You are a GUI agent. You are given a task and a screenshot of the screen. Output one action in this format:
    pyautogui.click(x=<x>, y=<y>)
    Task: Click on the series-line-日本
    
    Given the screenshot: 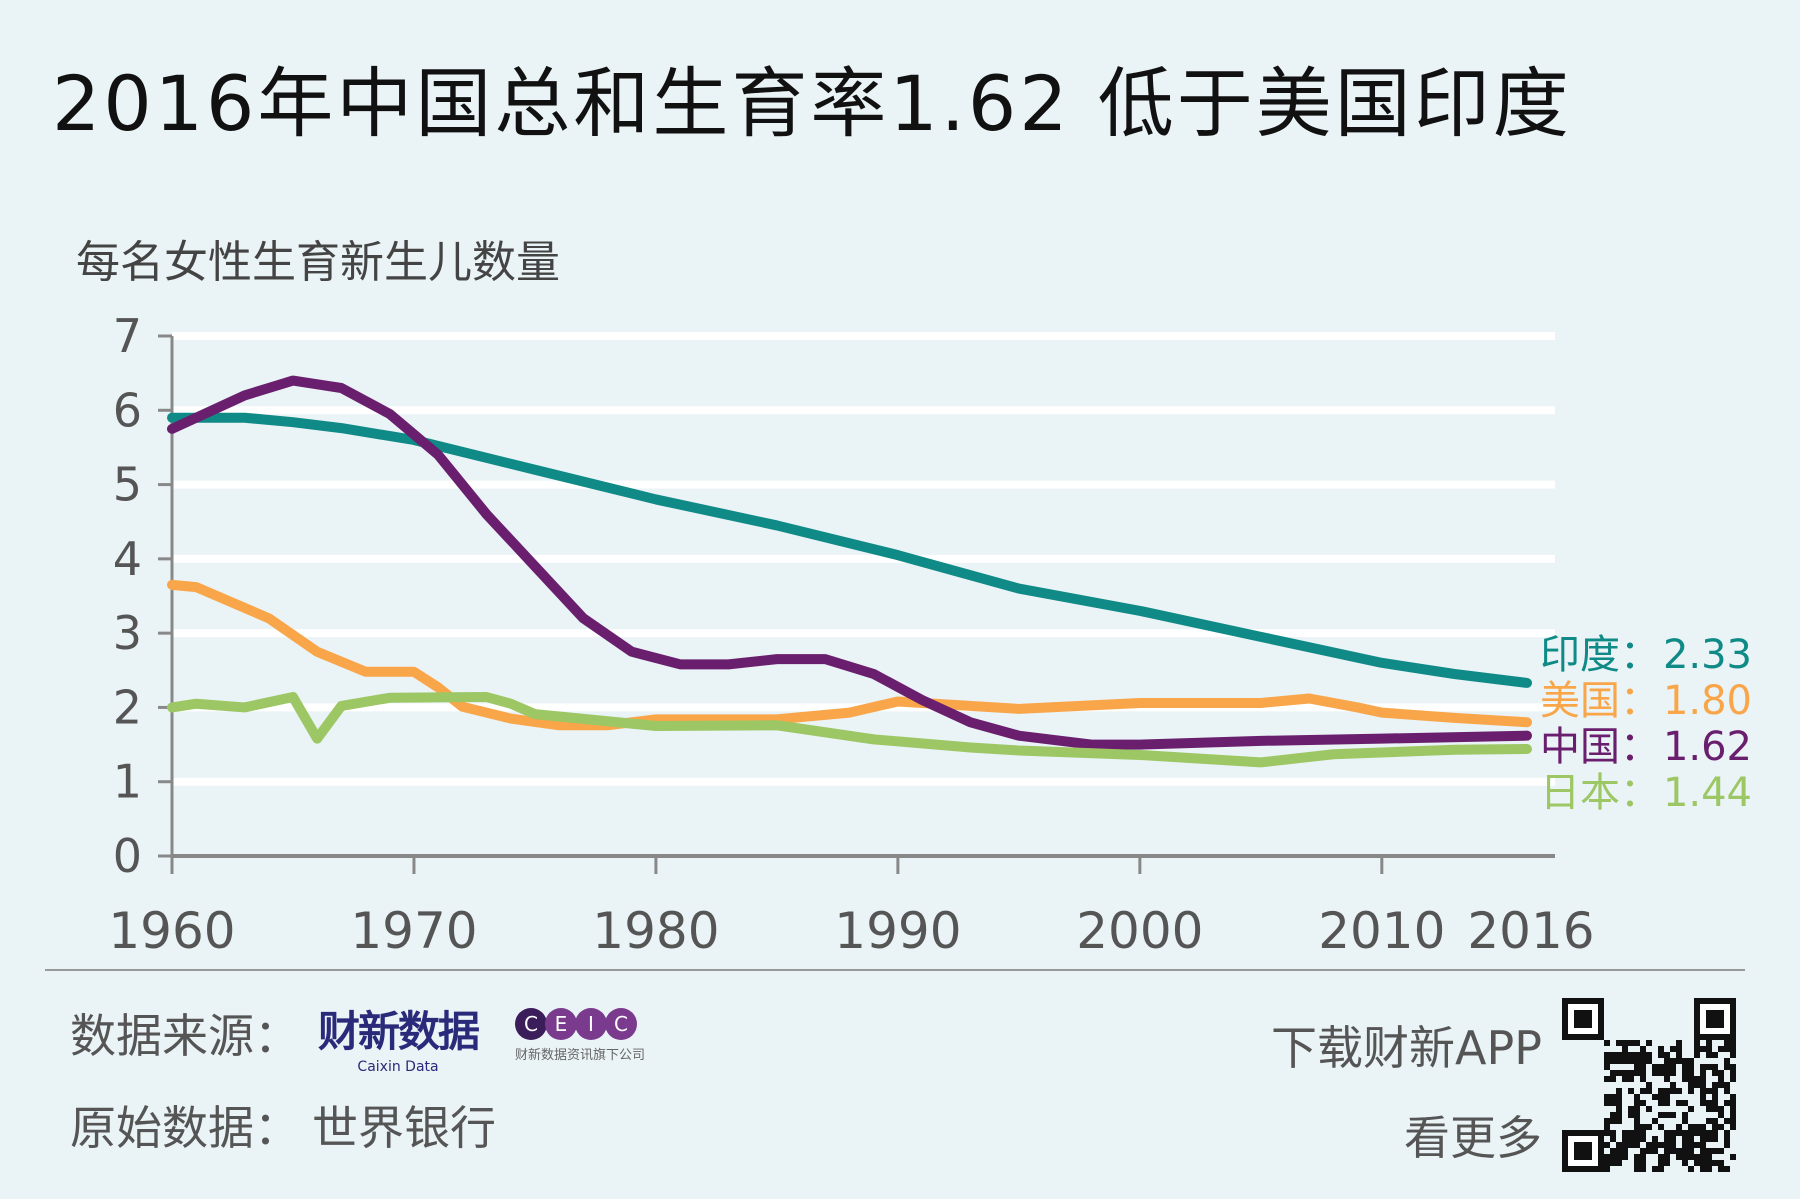 What is the action you would take?
    pyautogui.click(x=849, y=730)
    